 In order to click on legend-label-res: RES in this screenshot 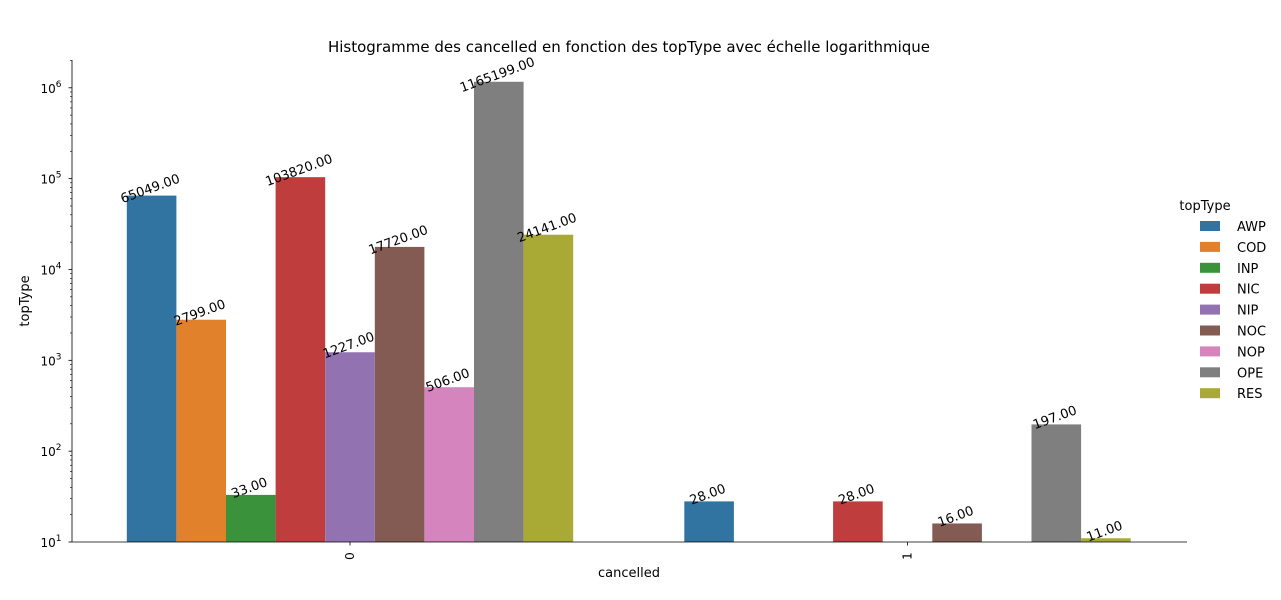, I will do `click(1250, 394)`.